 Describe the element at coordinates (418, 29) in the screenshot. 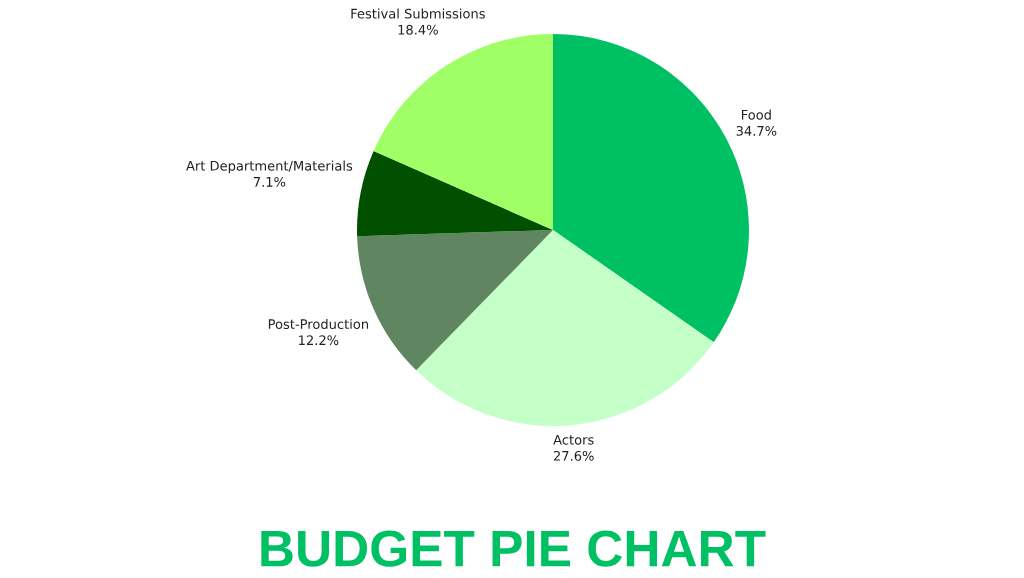

I see `data-label: 18.4%` at that location.